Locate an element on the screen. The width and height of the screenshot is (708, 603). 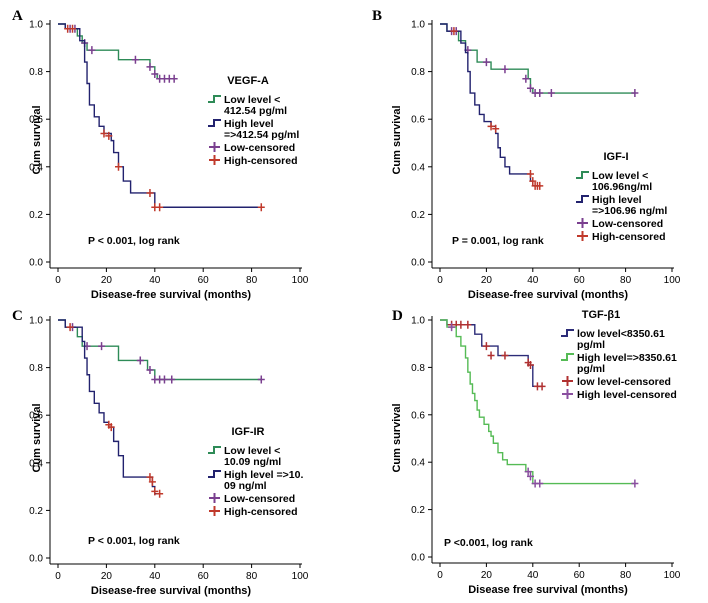
legend-entry-text: High level is located at coordinates (249, 124).